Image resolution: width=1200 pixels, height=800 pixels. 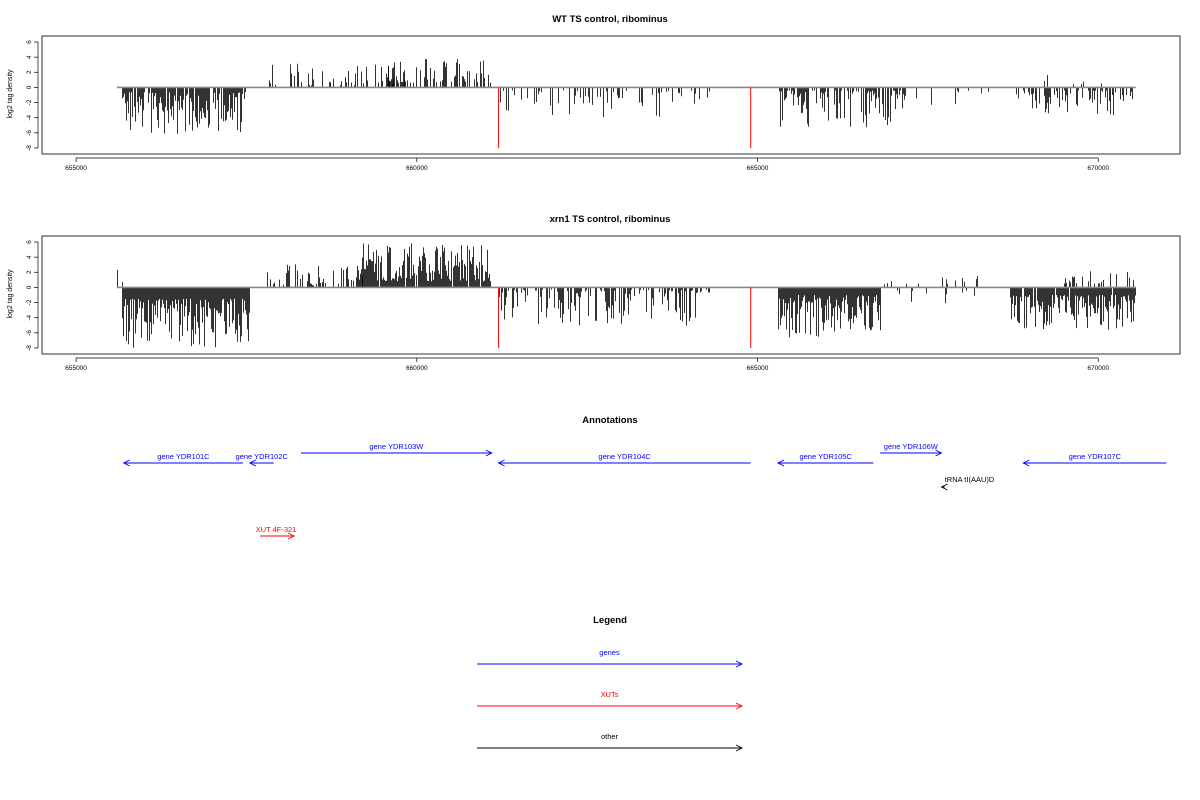 I want to click on feature-label: gene YDR105C, so click(x=825, y=456).